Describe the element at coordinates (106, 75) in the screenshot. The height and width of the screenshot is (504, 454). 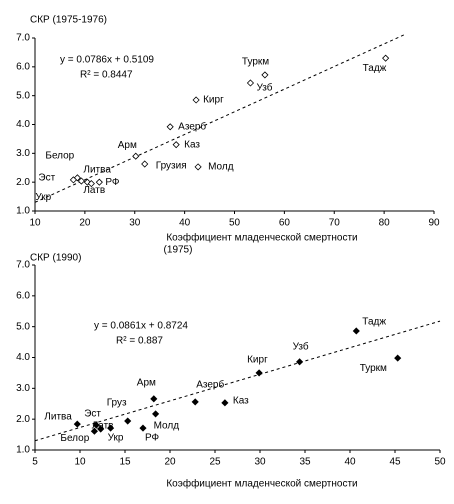
I see `r-squared: R² = 0.8447` at that location.